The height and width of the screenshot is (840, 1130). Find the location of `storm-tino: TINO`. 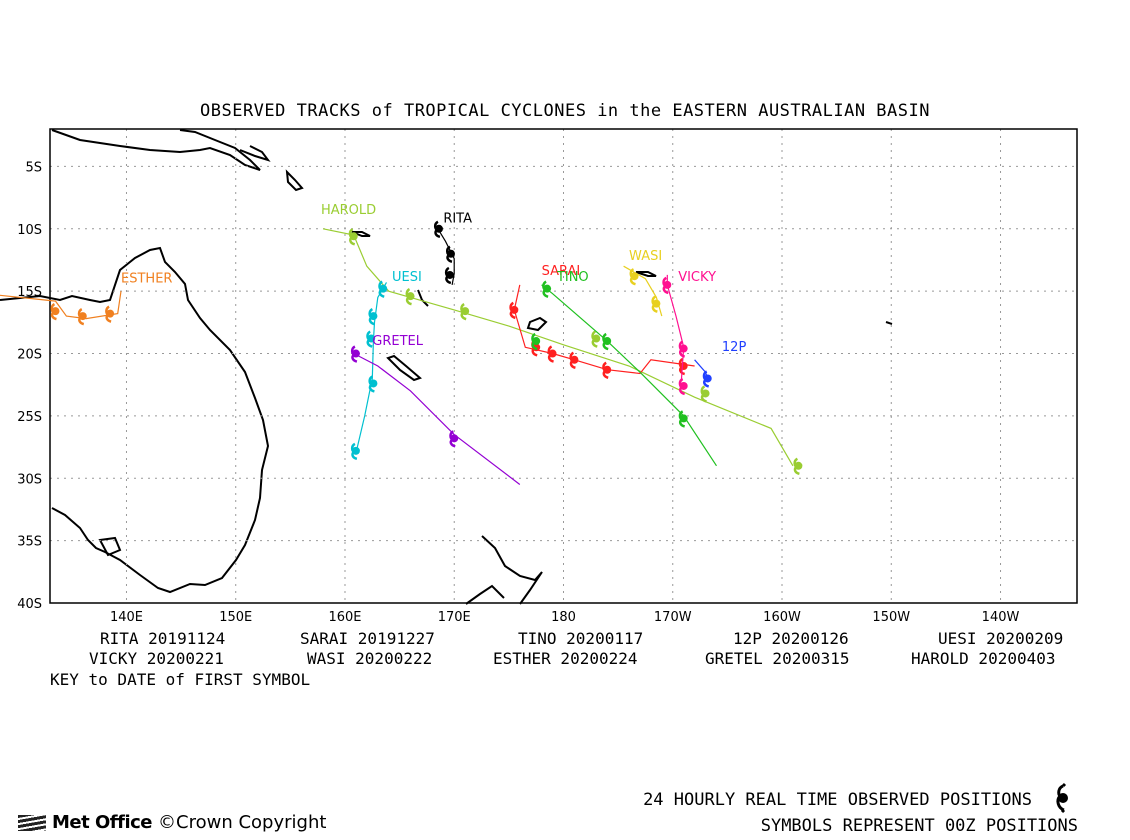

storm-tino: TINO is located at coordinates (624, 368).